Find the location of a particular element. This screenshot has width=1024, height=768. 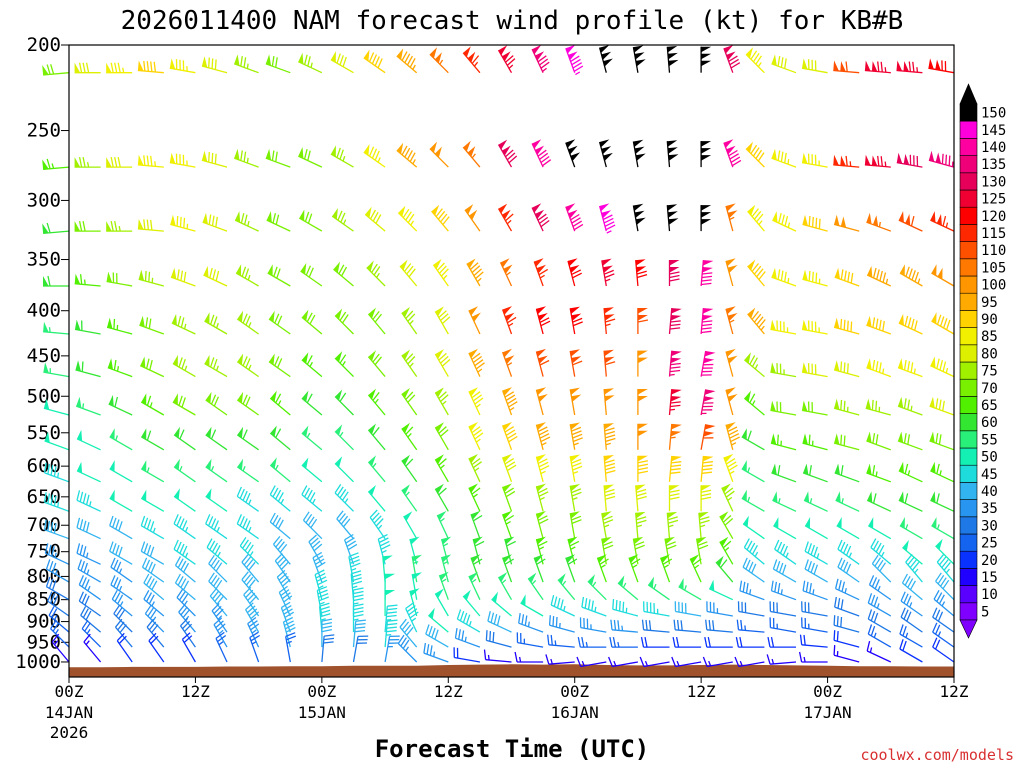

colorbar-label: 20 is located at coordinates (989, 561).